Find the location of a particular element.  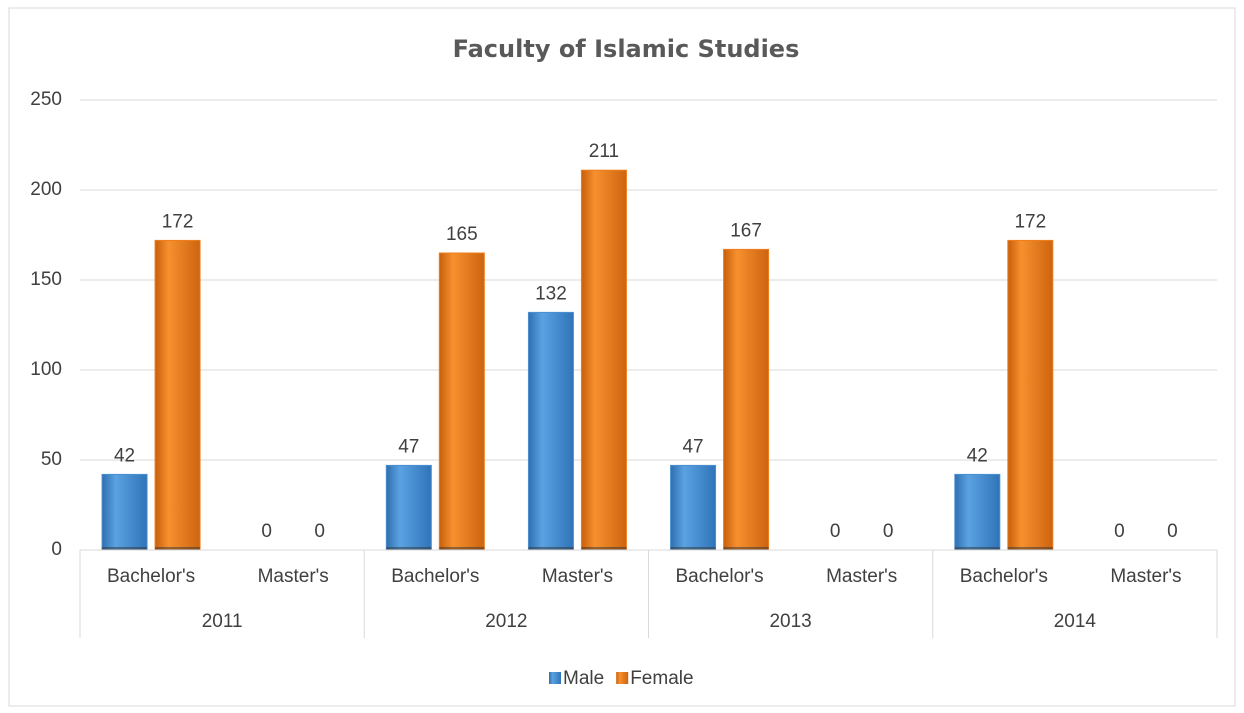

legend-label: Female is located at coordinates (661, 678).